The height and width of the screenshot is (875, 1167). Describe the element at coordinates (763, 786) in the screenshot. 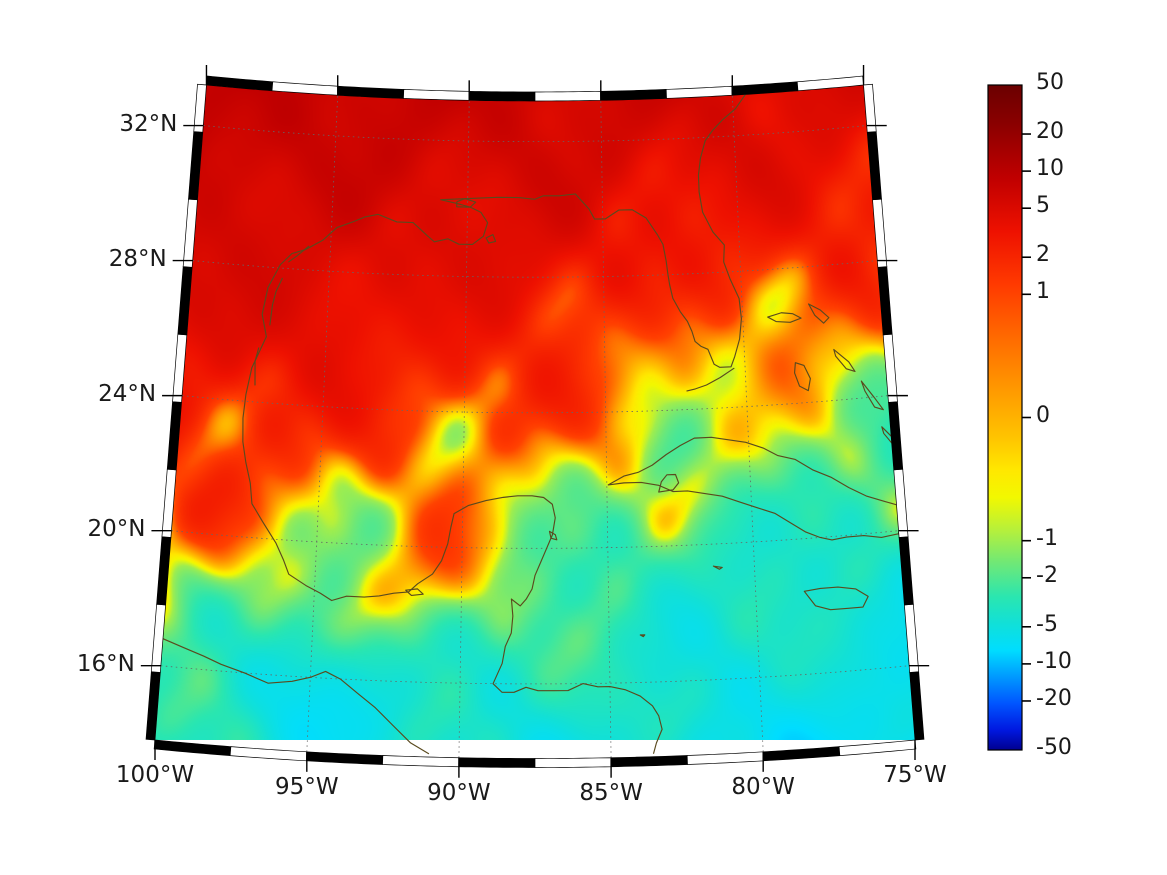

I see `lon-tick-label: 80°W` at that location.